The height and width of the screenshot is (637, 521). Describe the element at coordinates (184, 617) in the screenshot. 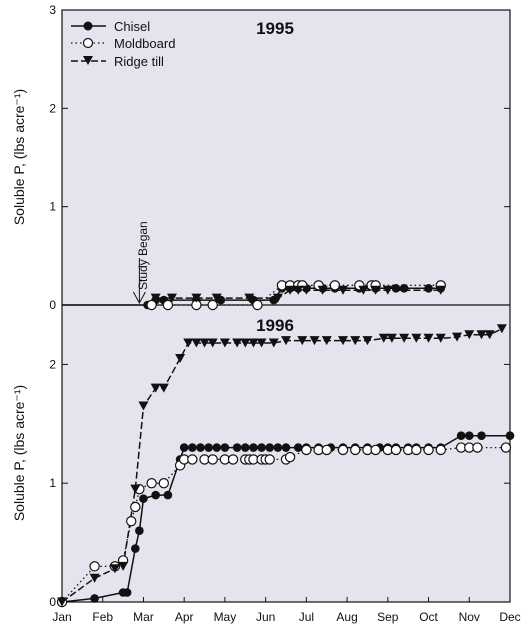

I see `panel-1996-xtick-label: Apr` at that location.